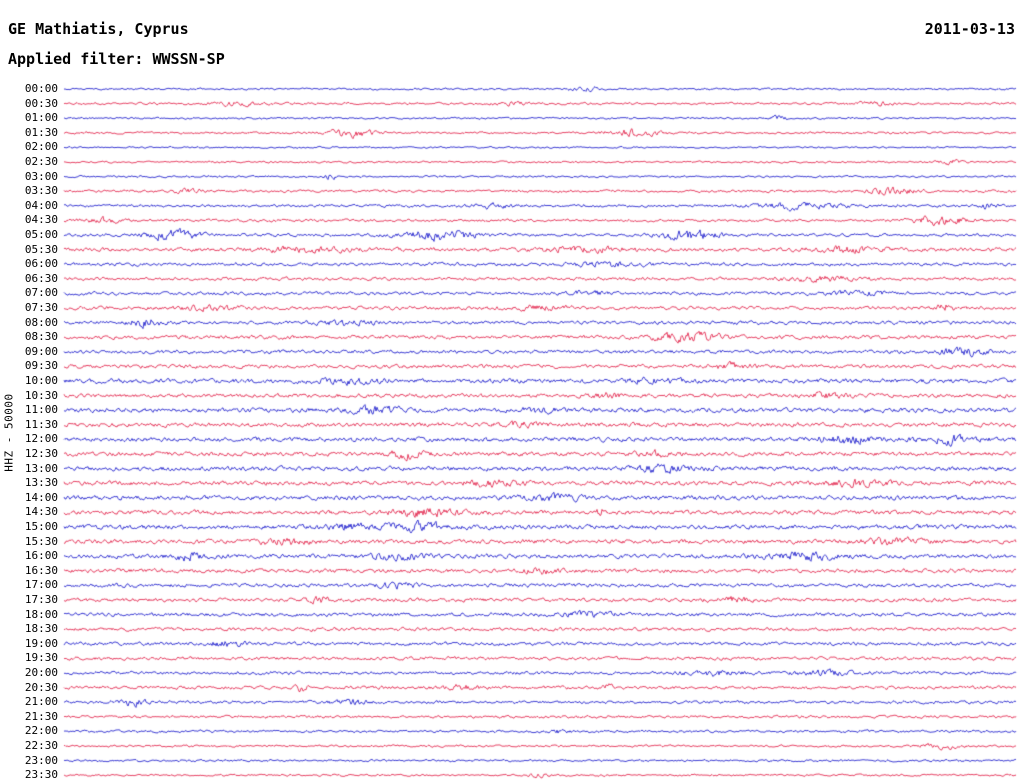 This screenshot has height=781, width=1024. What do you see at coordinates (41, 293) in the screenshot?
I see `time-label: 07:00` at bounding box center [41, 293].